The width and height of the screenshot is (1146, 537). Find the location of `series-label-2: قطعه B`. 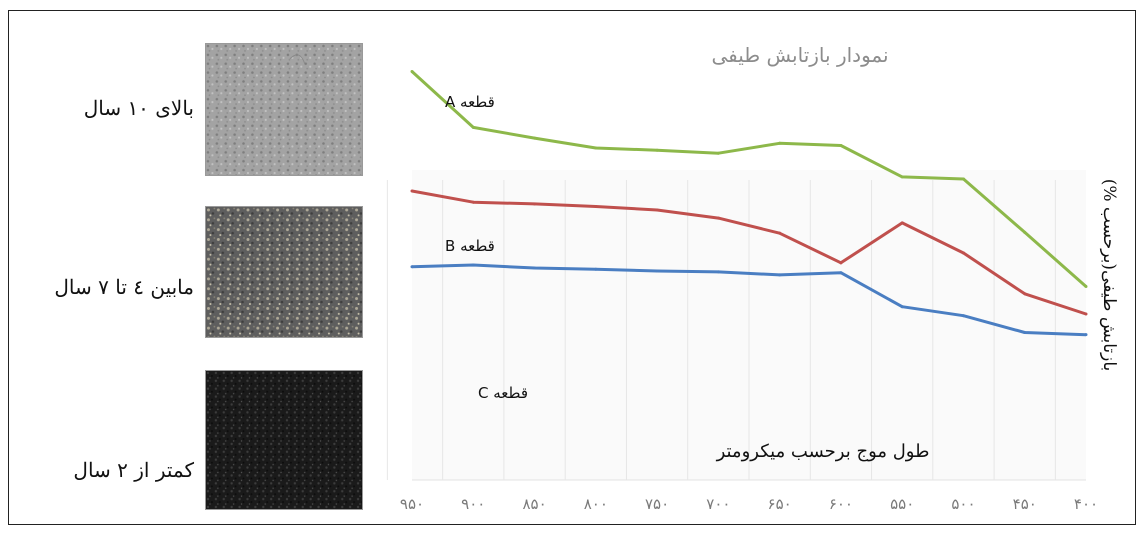

series-label-2: قطعه B is located at coordinates (470, 246).